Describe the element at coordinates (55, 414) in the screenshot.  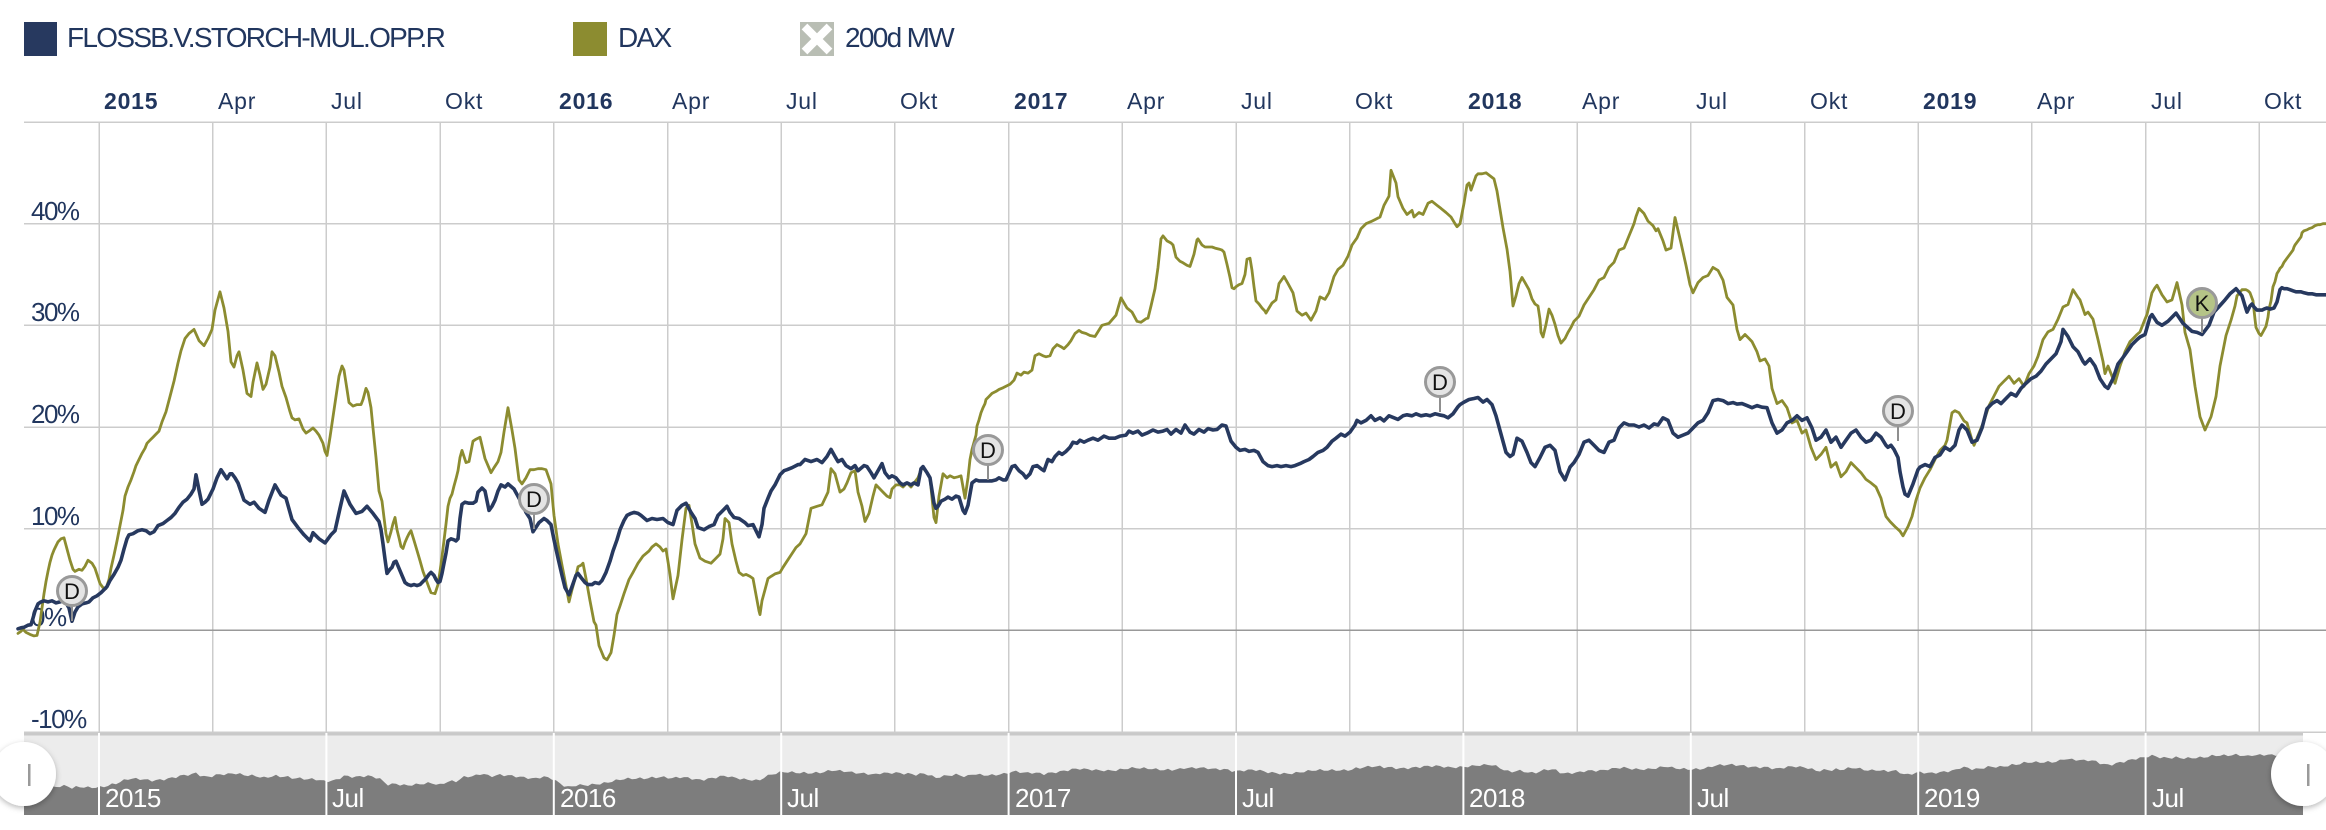
I see `svg-text: 20%` at that location.